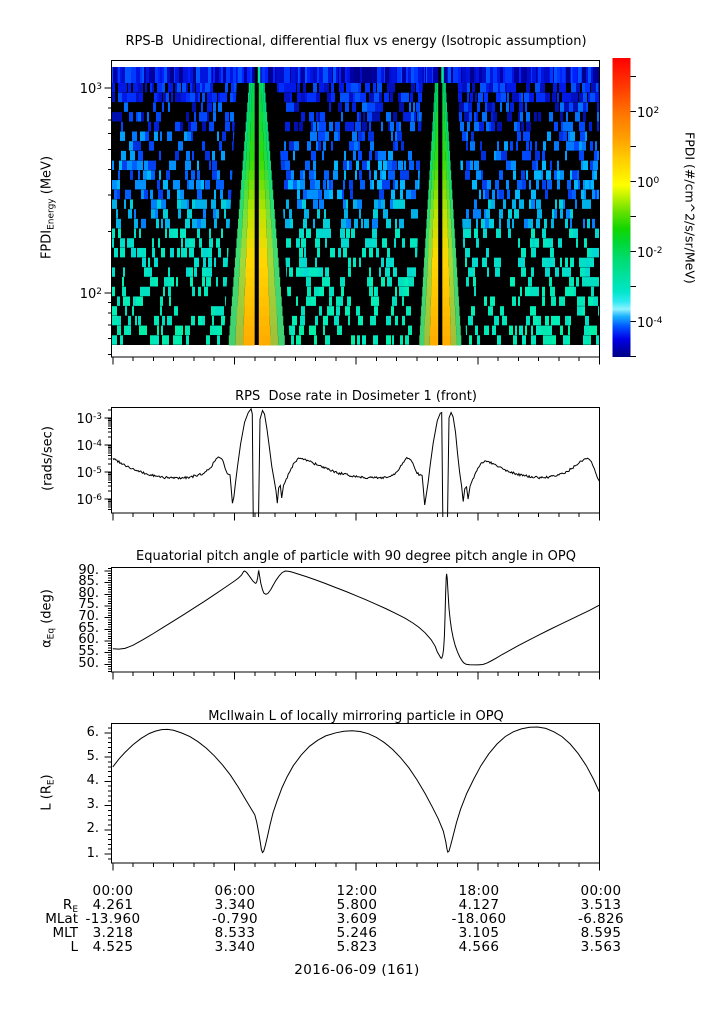  Describe the element at coordinates (88, 570) in the screenshot. I see `y-tick-label: 90.` at that location.